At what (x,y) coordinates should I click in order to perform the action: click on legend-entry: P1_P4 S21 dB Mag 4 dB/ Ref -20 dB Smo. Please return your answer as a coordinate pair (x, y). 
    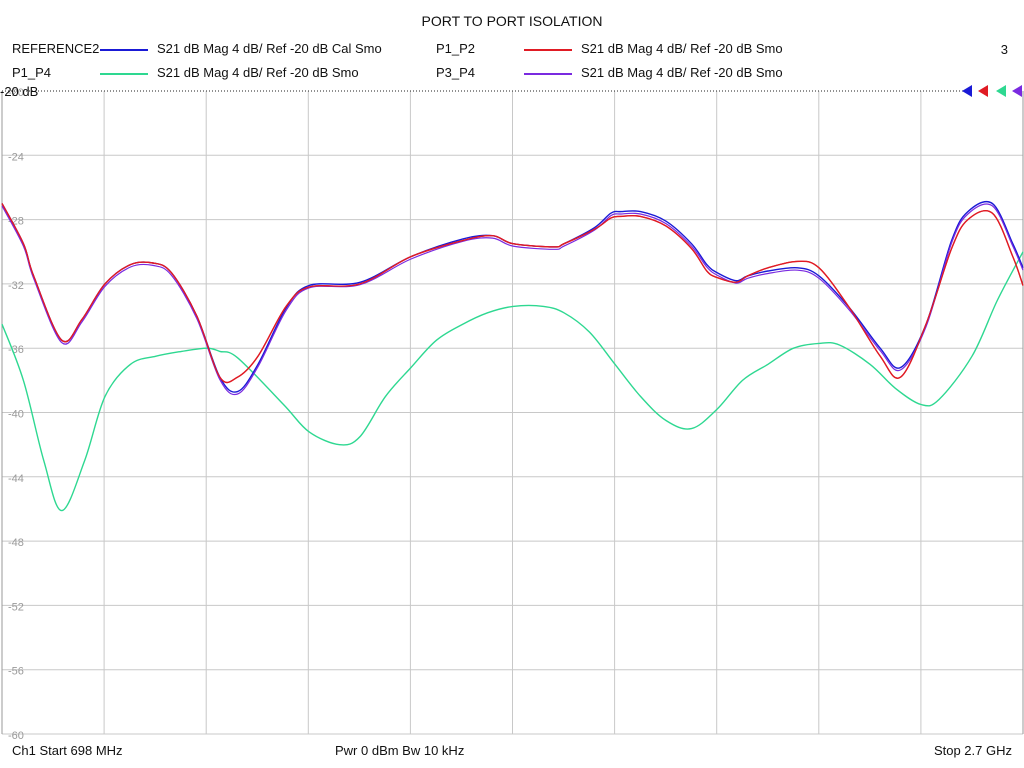
    Looking at the image, I should click on (512, 74).